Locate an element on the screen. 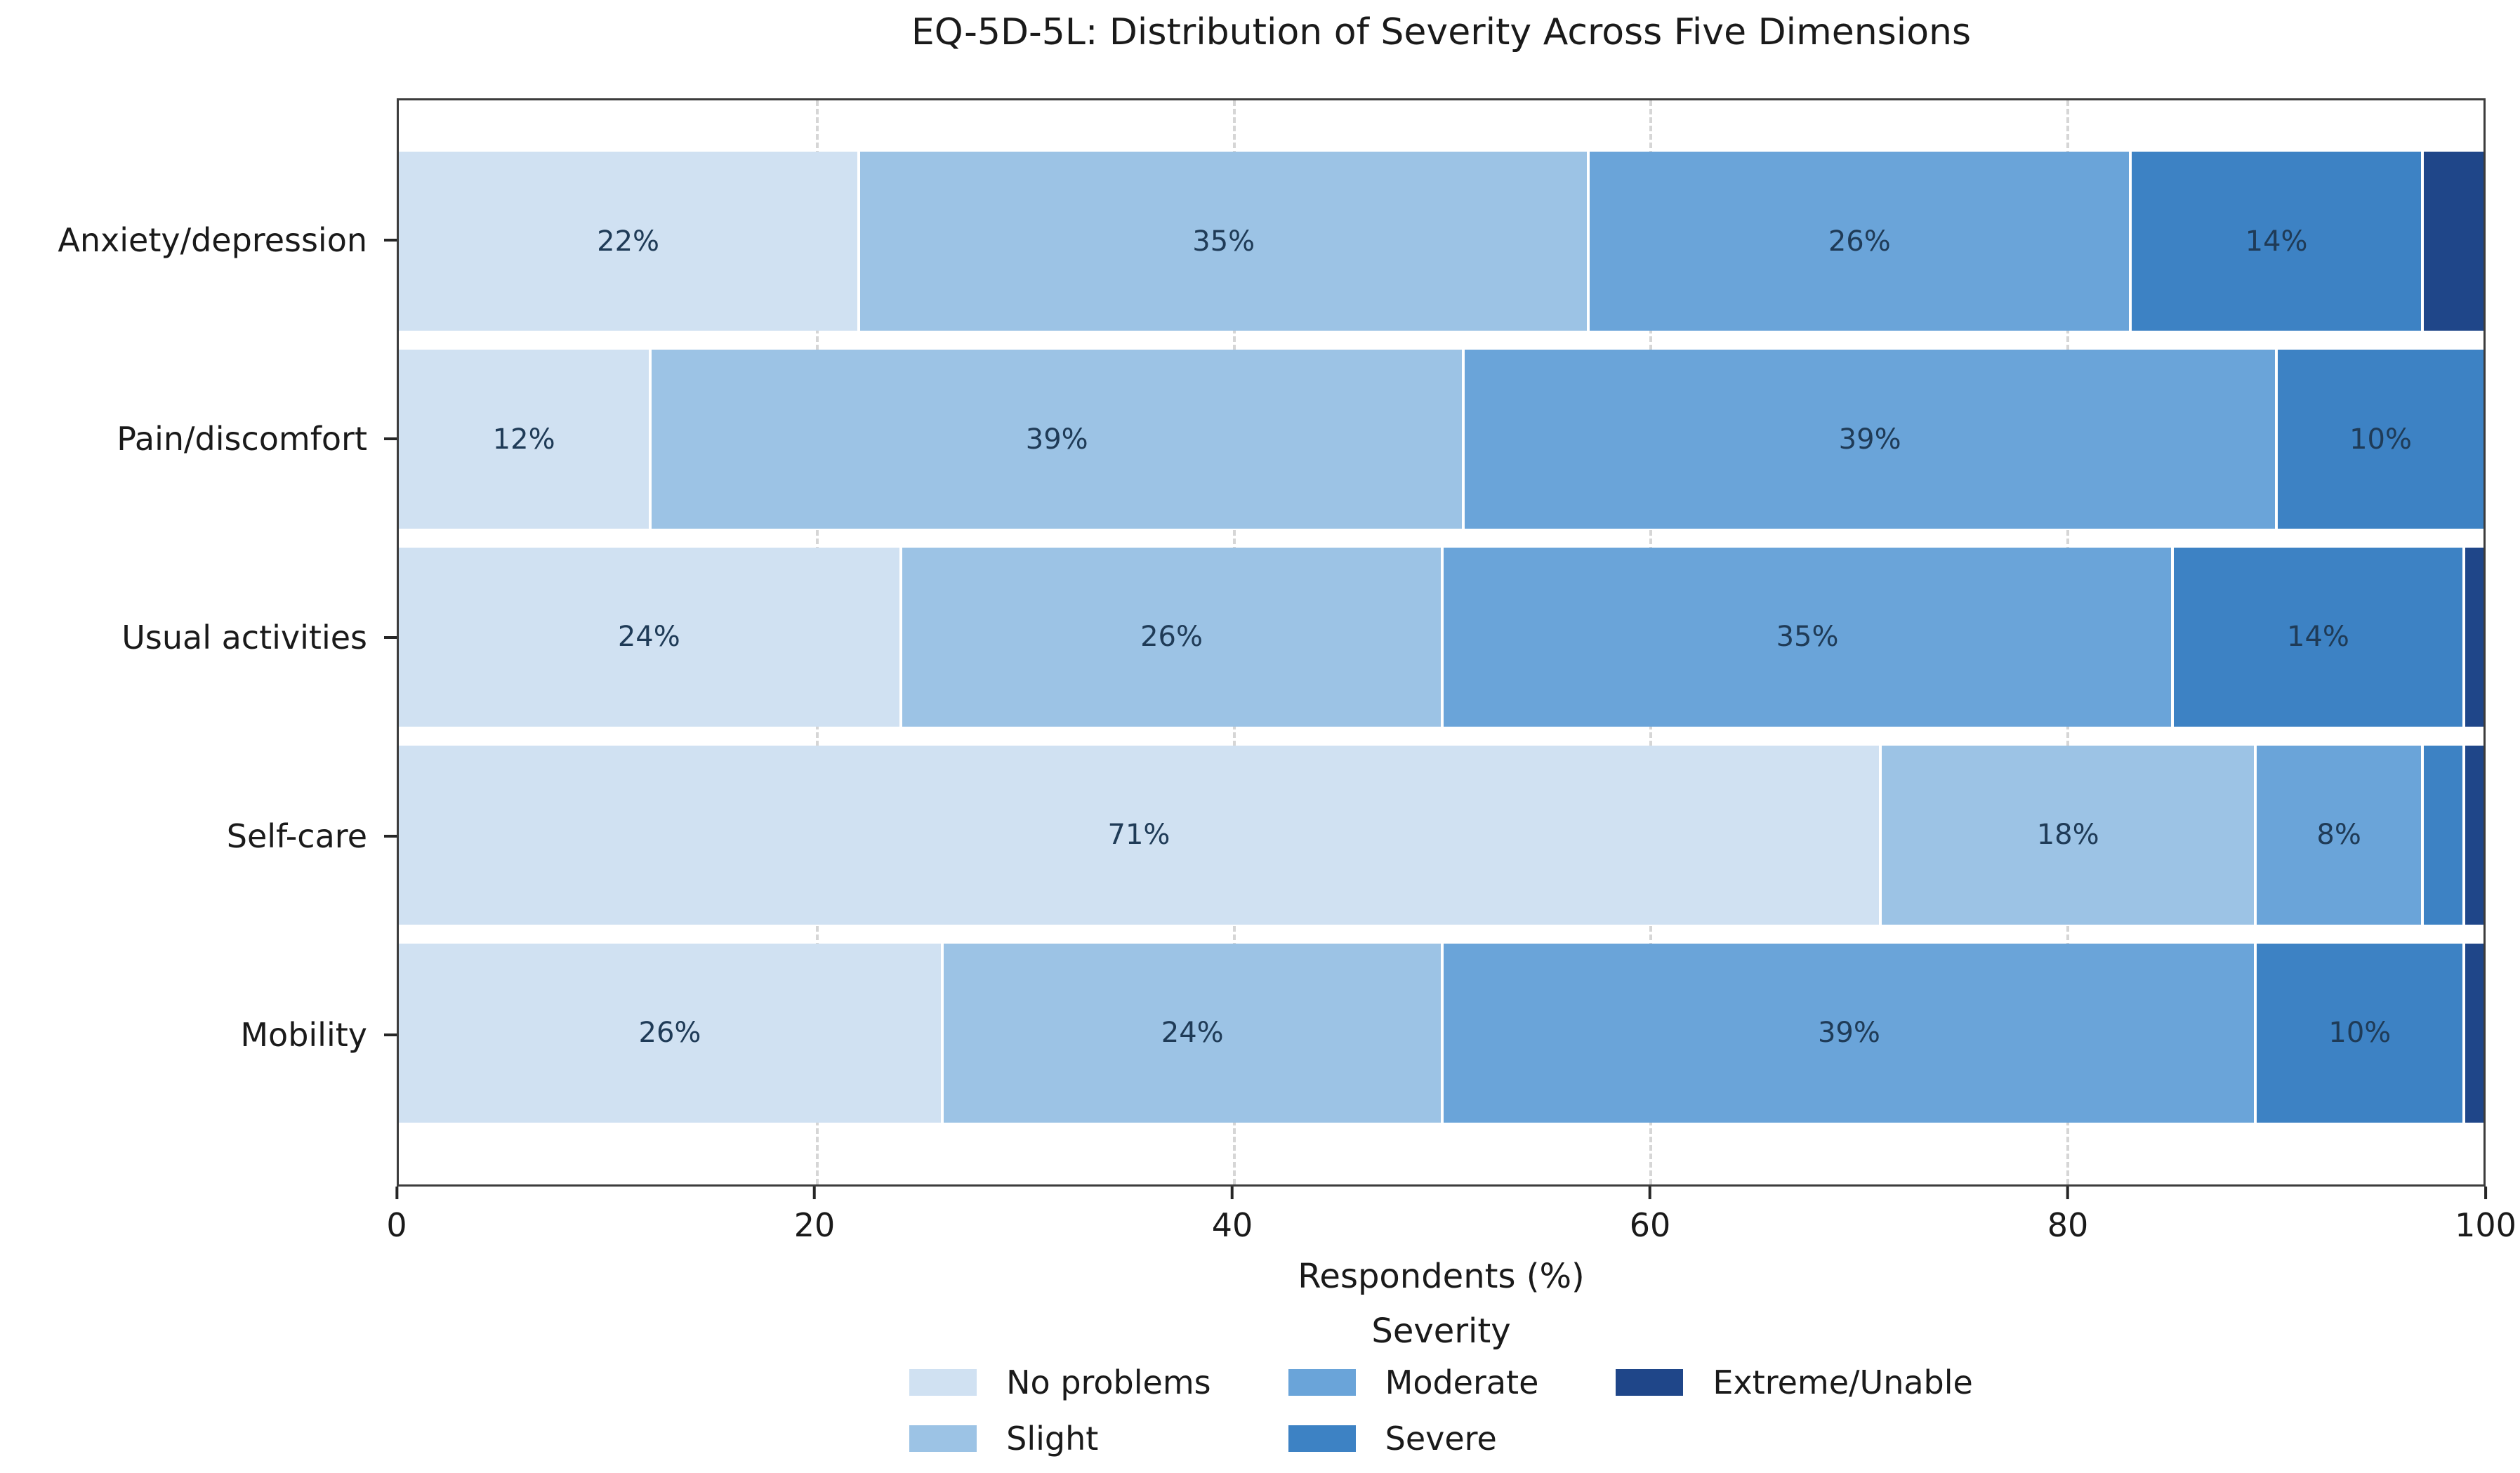 The image size is (2520, 1473). x-tick: 20 is located at coordinates (814, 1215).